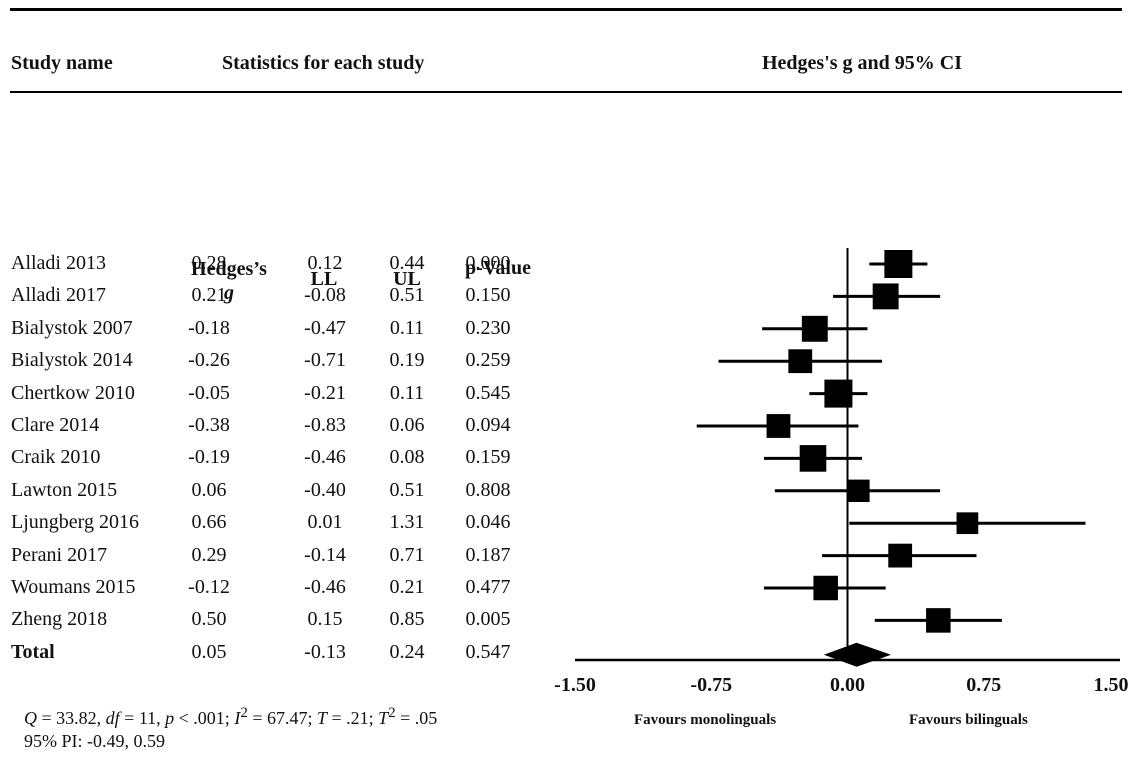 This screenshot has width=1148, height=760. I want to click on study-ul-value: 0.19, so click(407, 360).